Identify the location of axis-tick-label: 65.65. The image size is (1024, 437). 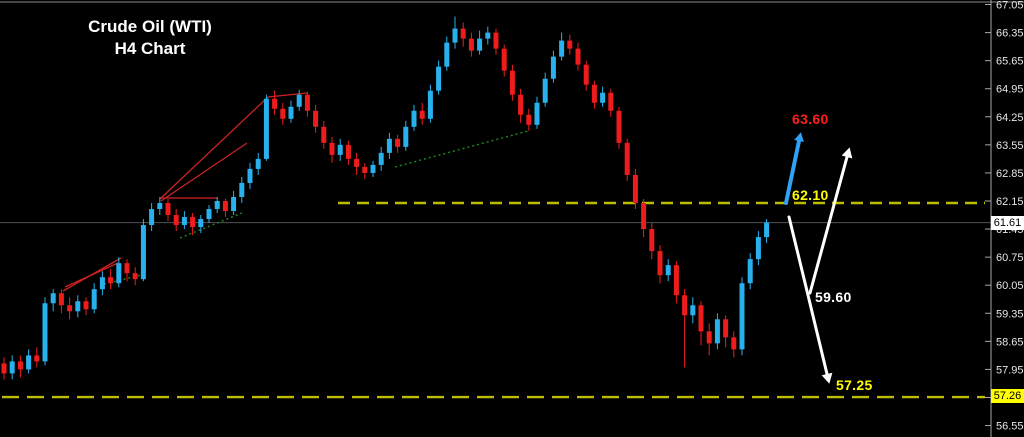
(1010, 62).